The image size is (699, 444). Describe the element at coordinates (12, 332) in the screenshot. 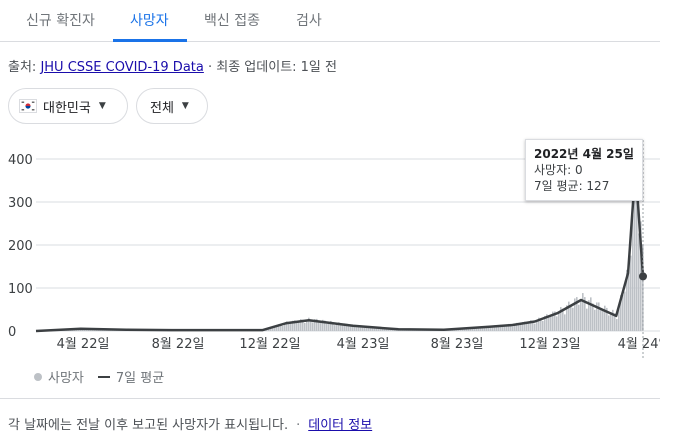

I see `y-tick-label: 0` at that location.